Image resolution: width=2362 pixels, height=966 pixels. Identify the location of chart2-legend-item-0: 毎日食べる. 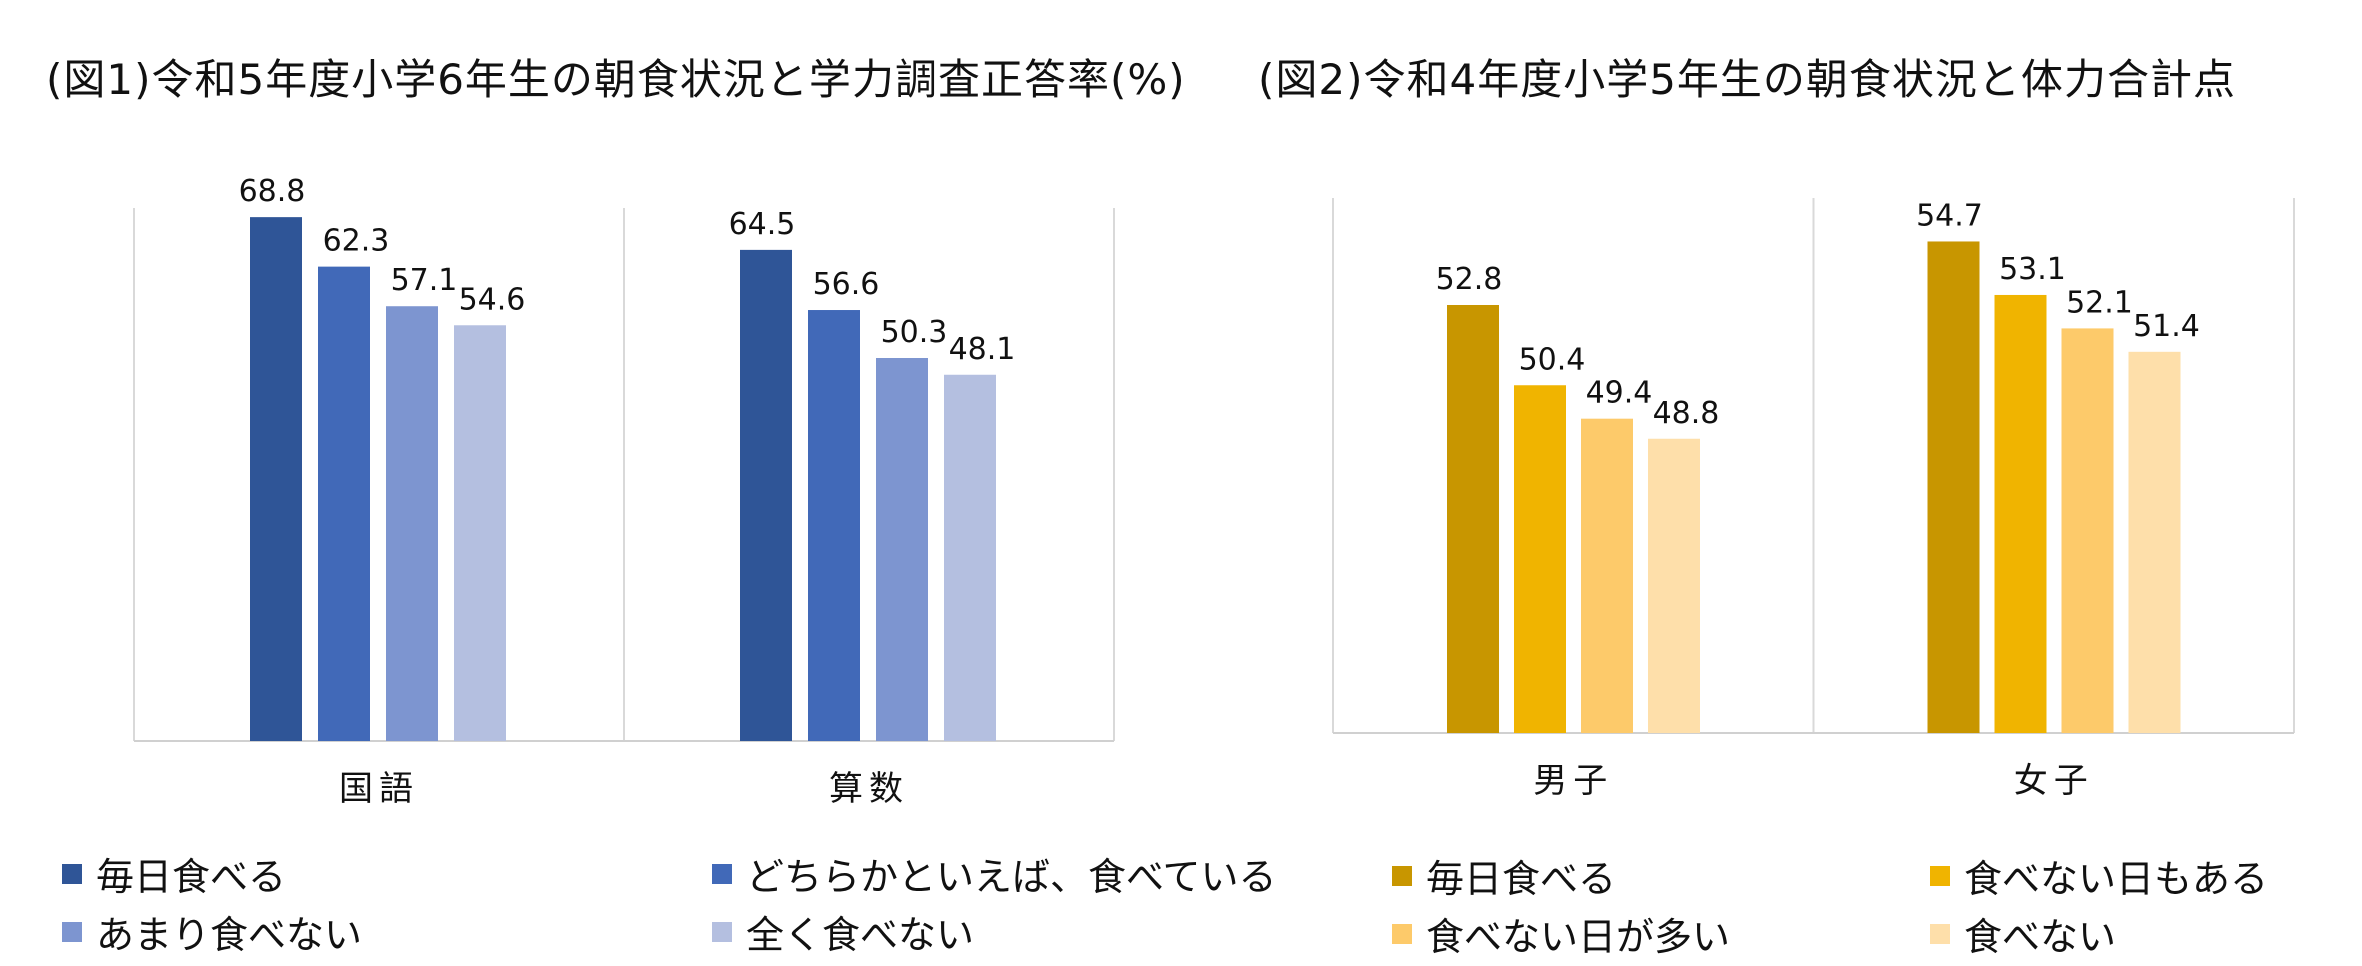
(1504, 875).